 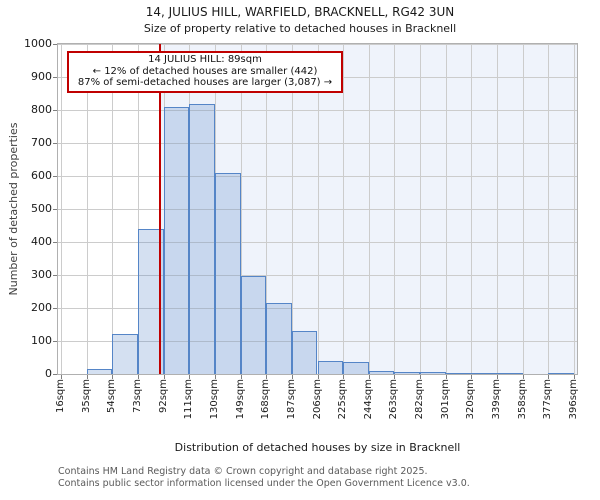 I want to click on x-tick-label: 130sqm, so click(x=214, y=399).